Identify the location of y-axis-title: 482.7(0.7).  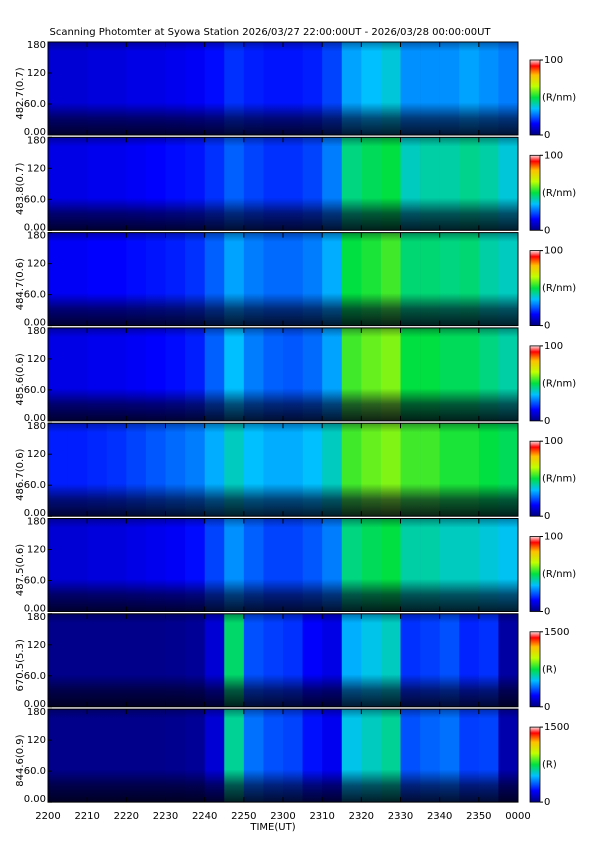
(20, 93).